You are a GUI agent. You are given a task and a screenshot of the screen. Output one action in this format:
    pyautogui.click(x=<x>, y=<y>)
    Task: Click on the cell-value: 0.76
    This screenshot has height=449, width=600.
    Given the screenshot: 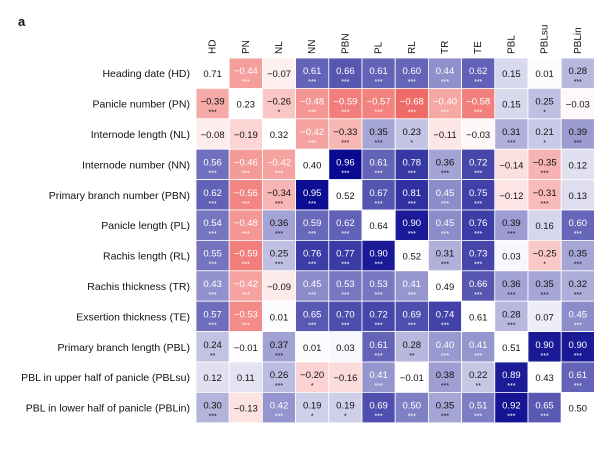 What is the action you would take?
    pyautogui.click(x=312, y=254)
    